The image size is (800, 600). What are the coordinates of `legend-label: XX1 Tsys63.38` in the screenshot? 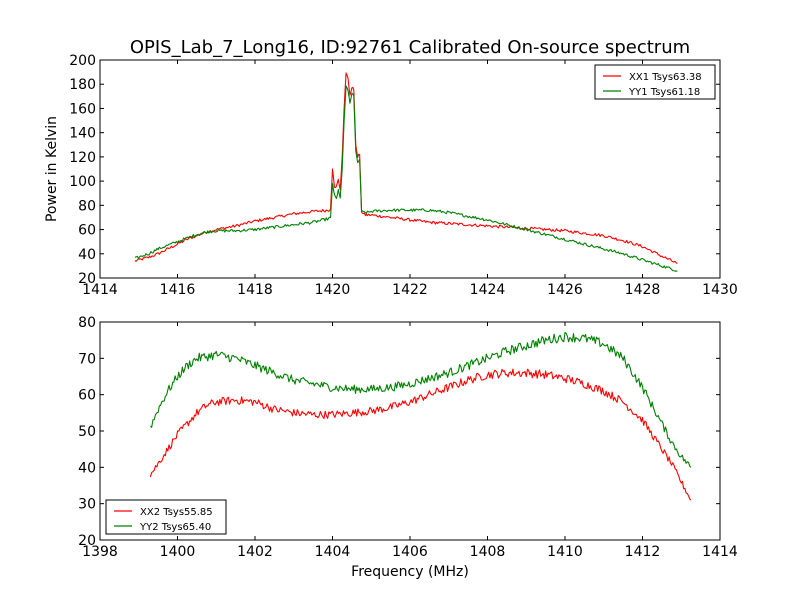 It's located at (665, 77).